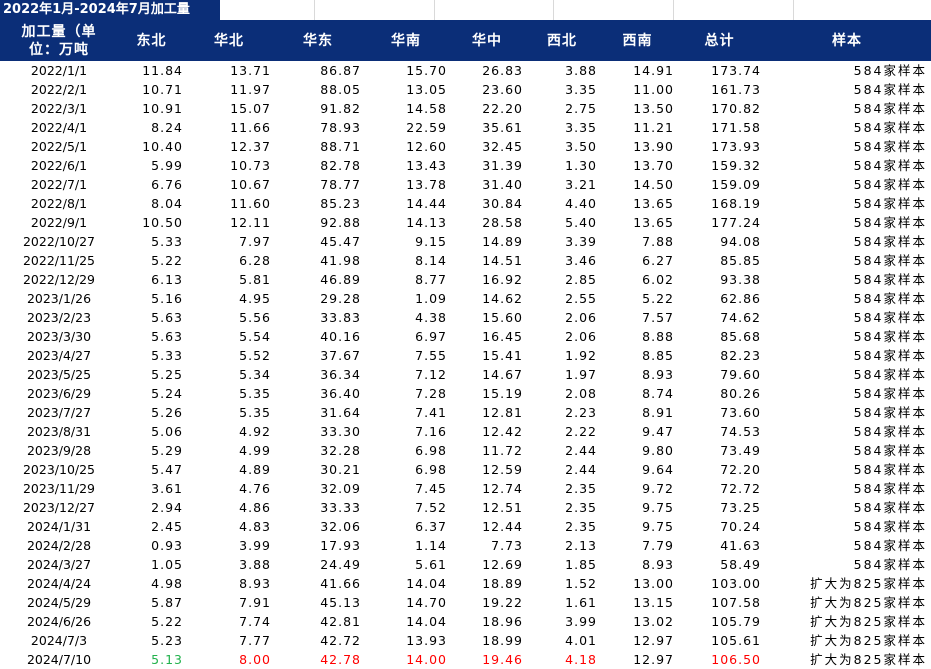 The height and width of the screenshot is (669, 931). Describe the element at coordinates (740, 241) in the screenshot. I see `cell-total: 94.08` at that location.